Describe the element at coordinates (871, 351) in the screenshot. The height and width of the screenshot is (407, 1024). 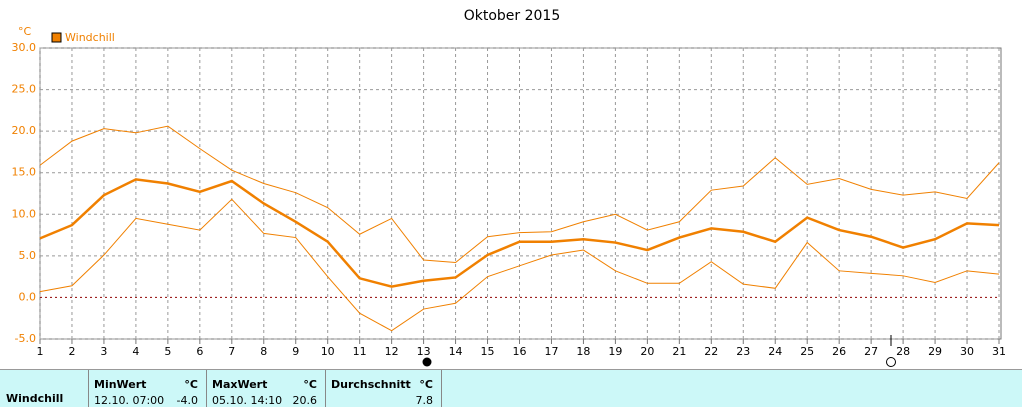
I see `x-tick-label: 27` at that location.